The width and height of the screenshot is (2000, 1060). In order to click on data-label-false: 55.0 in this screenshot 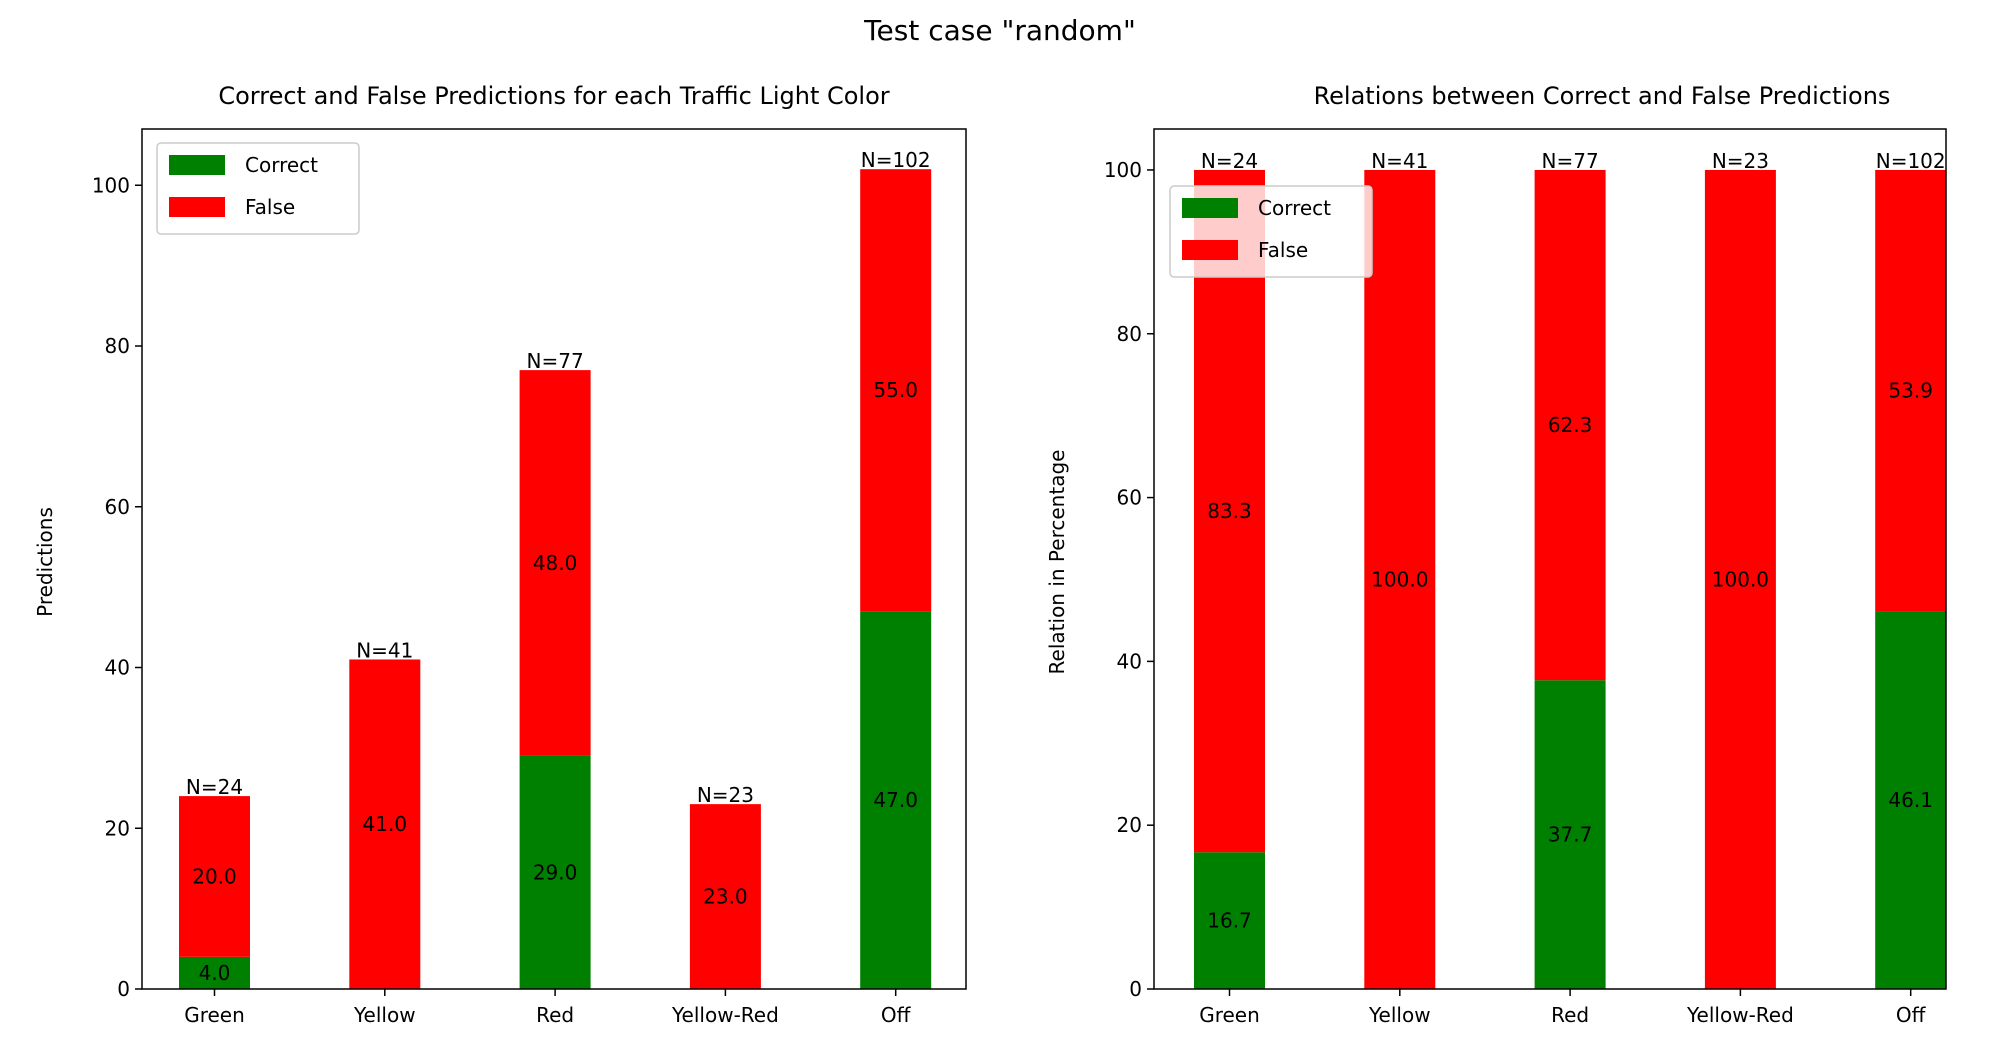, I will do `click(895, 390)`.